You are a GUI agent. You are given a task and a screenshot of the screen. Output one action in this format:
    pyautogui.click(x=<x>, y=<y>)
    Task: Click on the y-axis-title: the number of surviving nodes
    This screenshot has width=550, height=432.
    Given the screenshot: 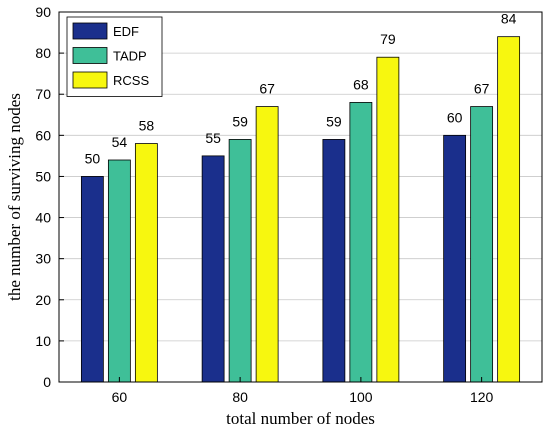 What is the action you would take?
    pyautogui.click(x=14, y=197)
    